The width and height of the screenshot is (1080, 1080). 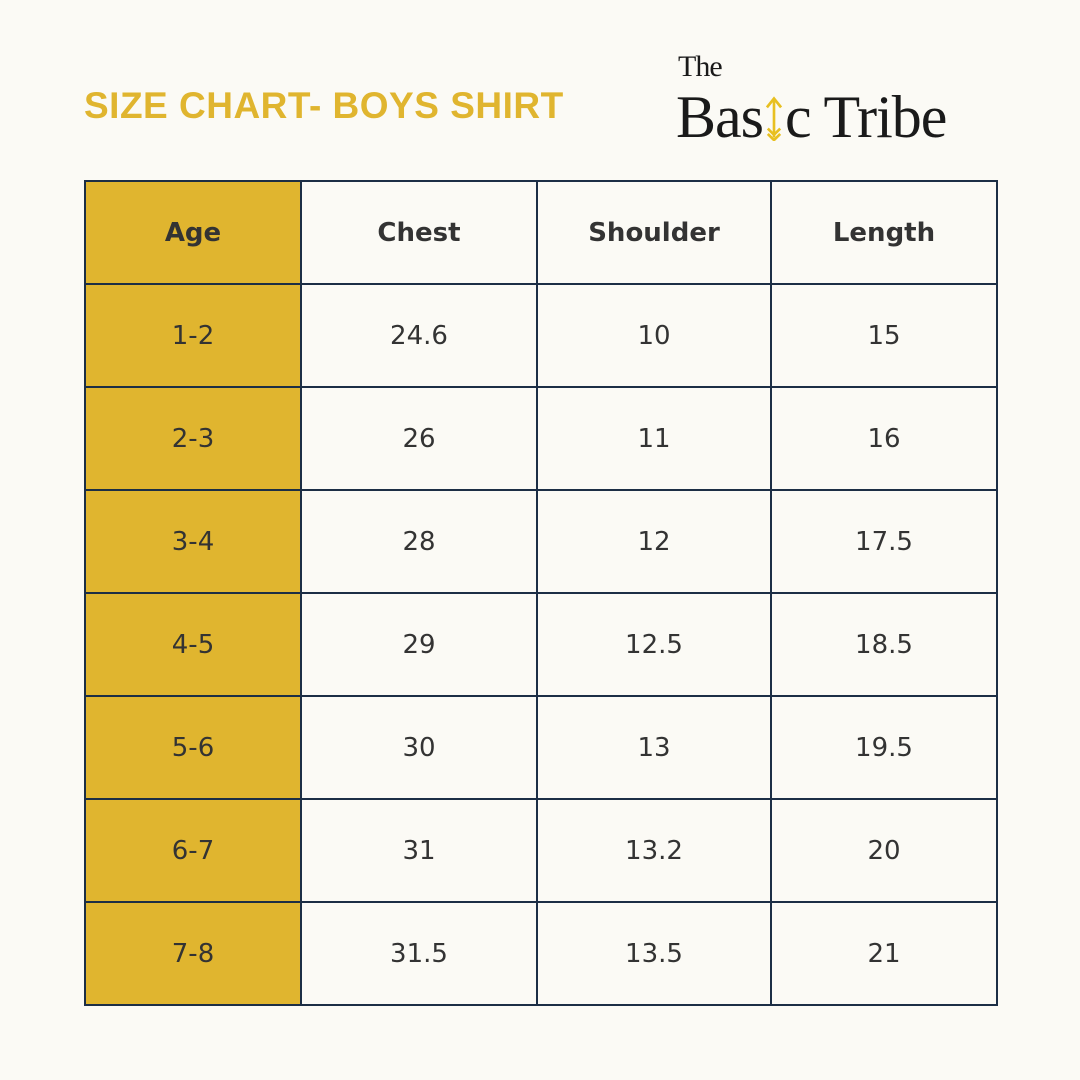 I want to click on table-row: 2-3 26 11 16, so click(x=541, y=438).